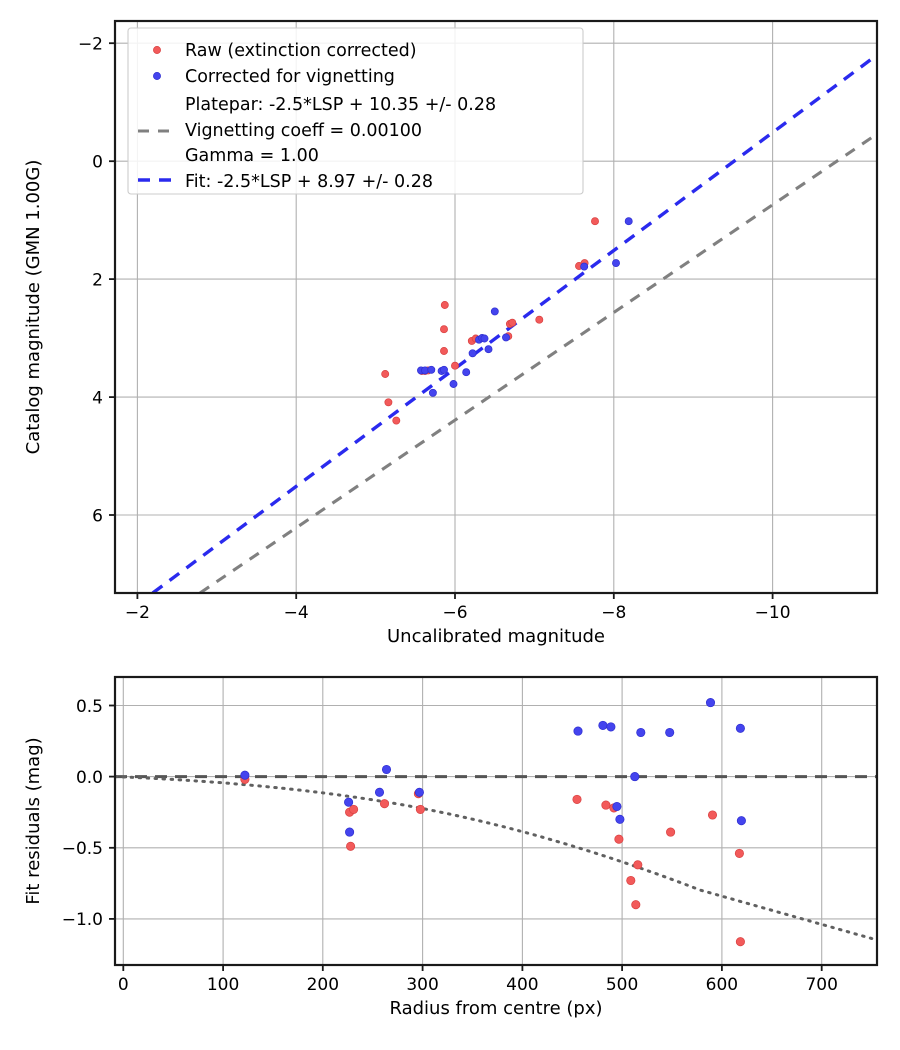 The height and width of the screenshot is (1050, 900). I want to click on y-tick-label: 0, so click(97, 163).